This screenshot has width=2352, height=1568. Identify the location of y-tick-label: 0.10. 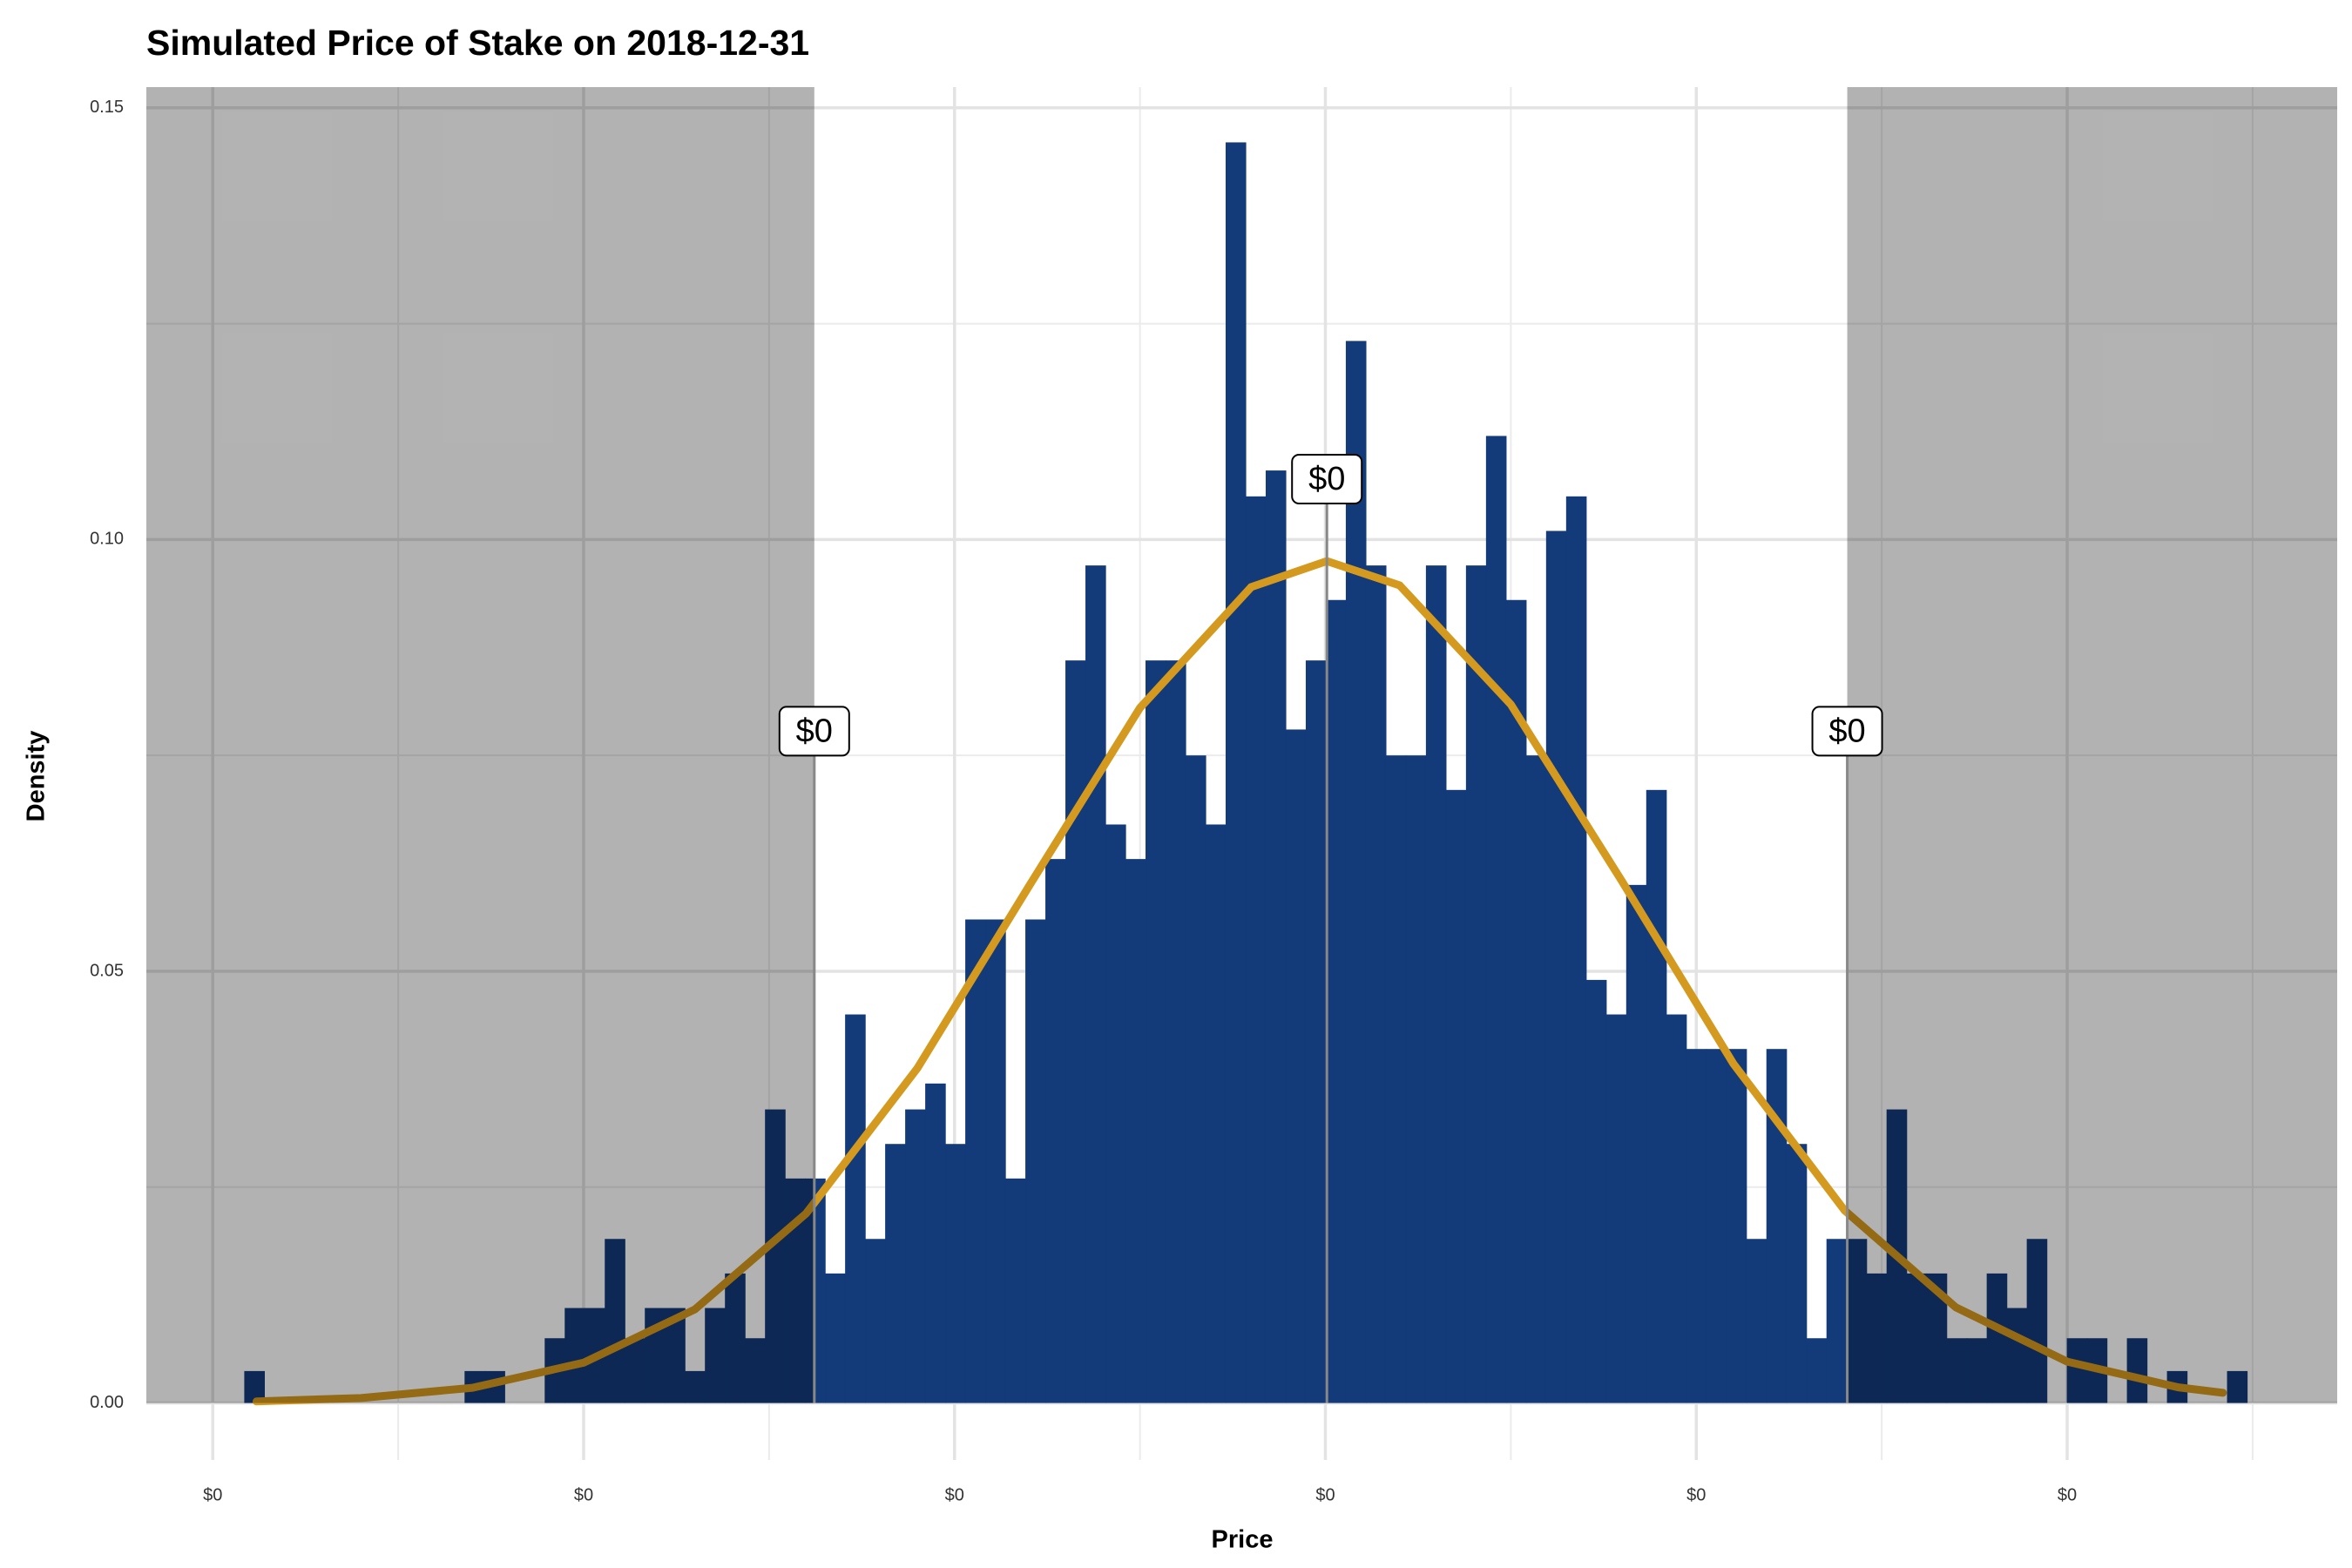
(107, 539).